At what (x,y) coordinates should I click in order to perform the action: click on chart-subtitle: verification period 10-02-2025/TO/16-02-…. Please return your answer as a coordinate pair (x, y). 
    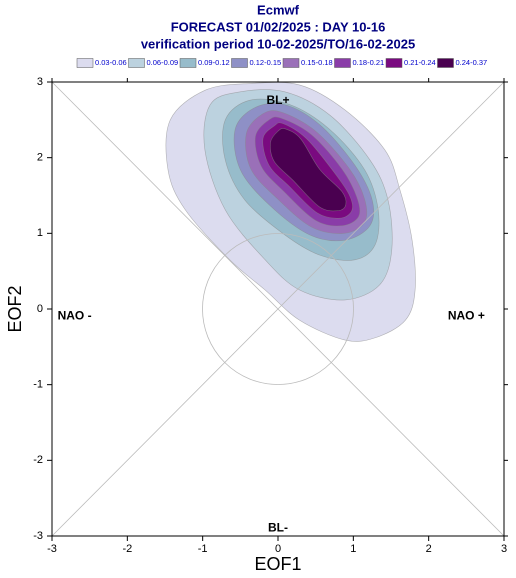
    Looking at the image, I should click on (278, 43).